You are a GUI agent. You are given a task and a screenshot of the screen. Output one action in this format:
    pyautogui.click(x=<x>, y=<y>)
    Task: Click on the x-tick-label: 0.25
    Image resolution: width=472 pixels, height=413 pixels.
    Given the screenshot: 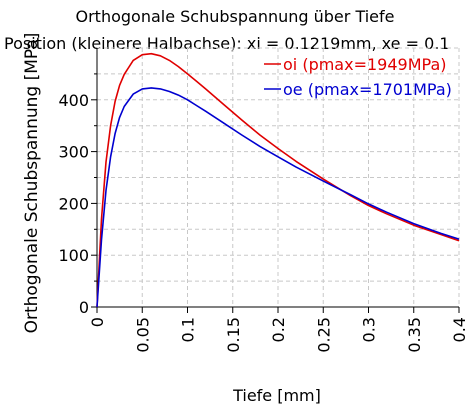 What is the action you would take?
    pyautogui.click(x=323, y=335)
    